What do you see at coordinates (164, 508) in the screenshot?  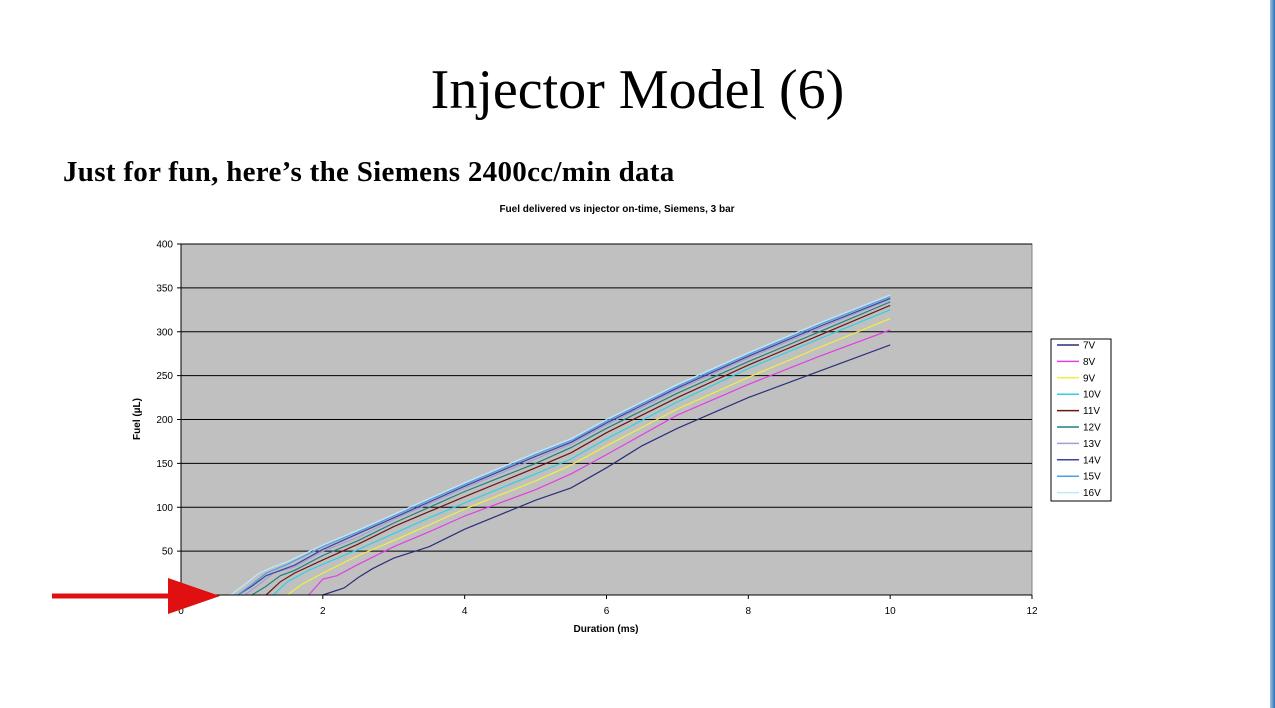 I see `y-tick-label: 100` at bounding box center [164, 508].